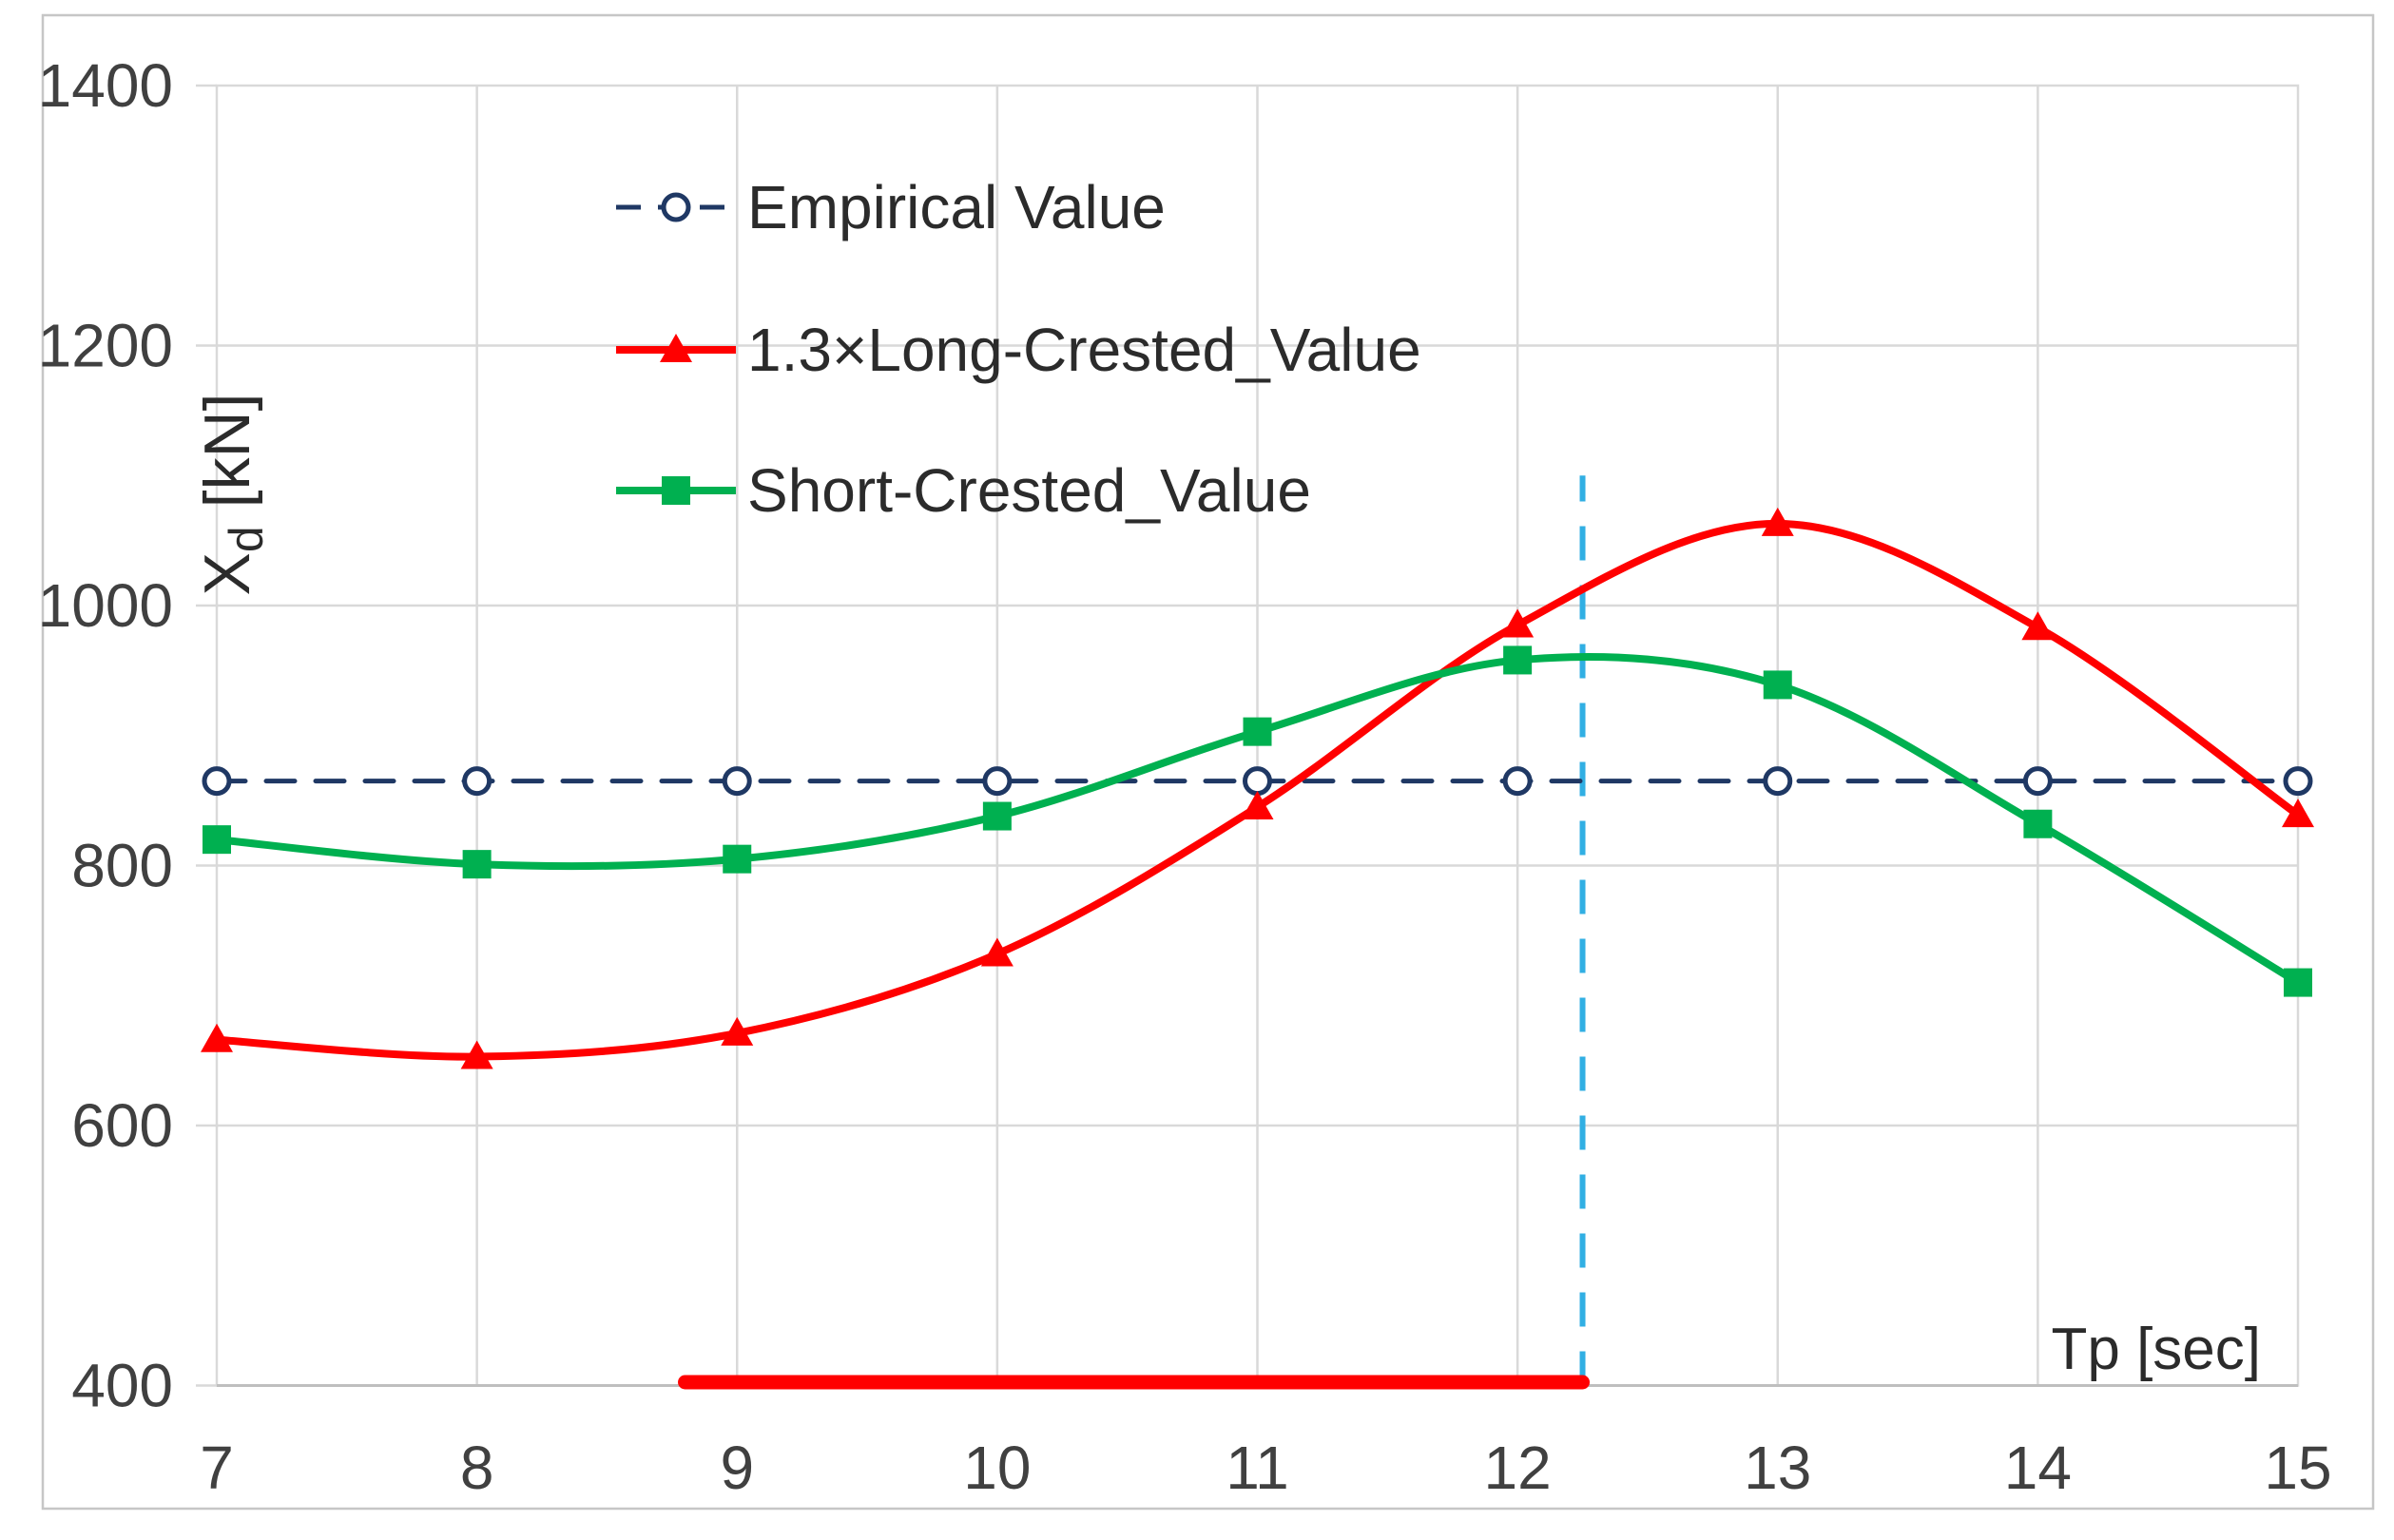  Describe the element at coordinates (122, 1386) in the screenshot. I see `y-tick-label: 400` at that location.